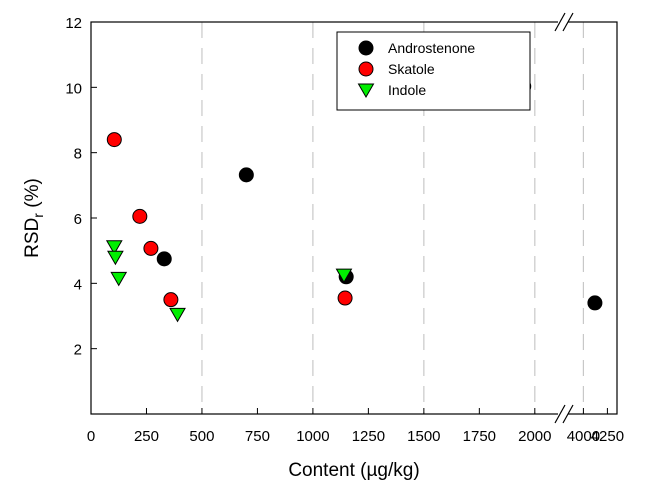 This screenshot has width=646, height=481. Describe the element at coordinates (81, 187) in the screenshot. I see `y-axis-ticks: 2 4 6 8 10 12` at that location.